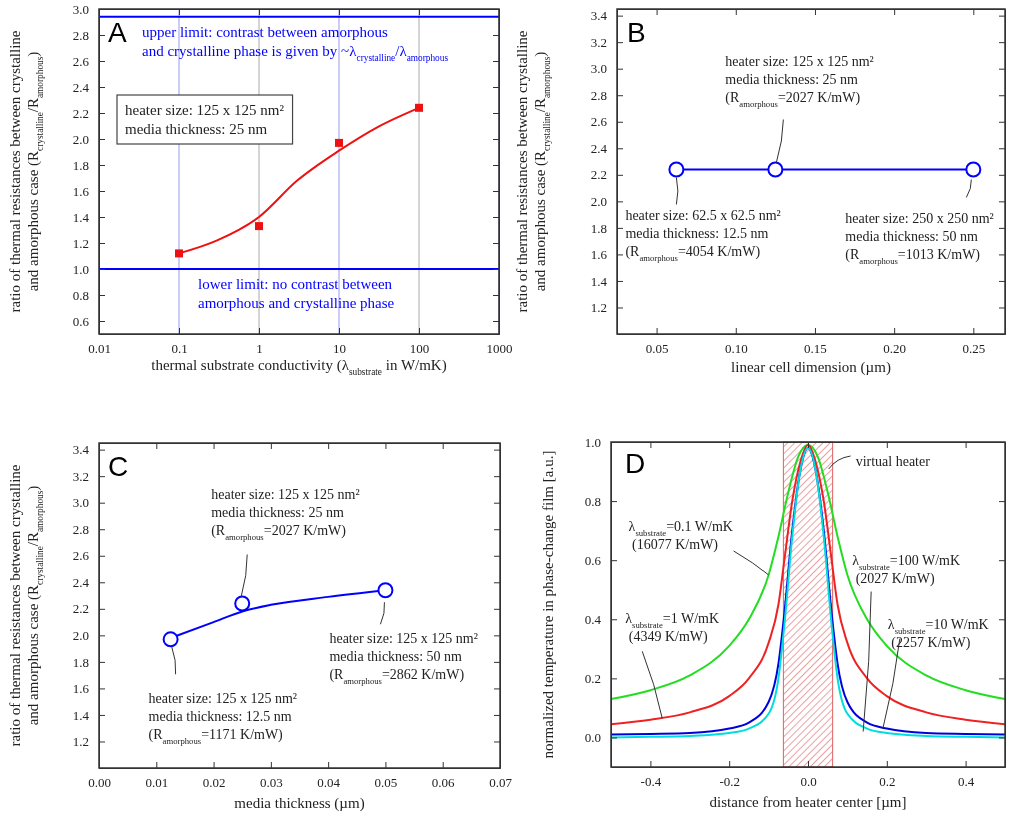 The height and width of the screenshot is (819, 1013). I want to click on x-tick-label: 100, so click(419, 349).